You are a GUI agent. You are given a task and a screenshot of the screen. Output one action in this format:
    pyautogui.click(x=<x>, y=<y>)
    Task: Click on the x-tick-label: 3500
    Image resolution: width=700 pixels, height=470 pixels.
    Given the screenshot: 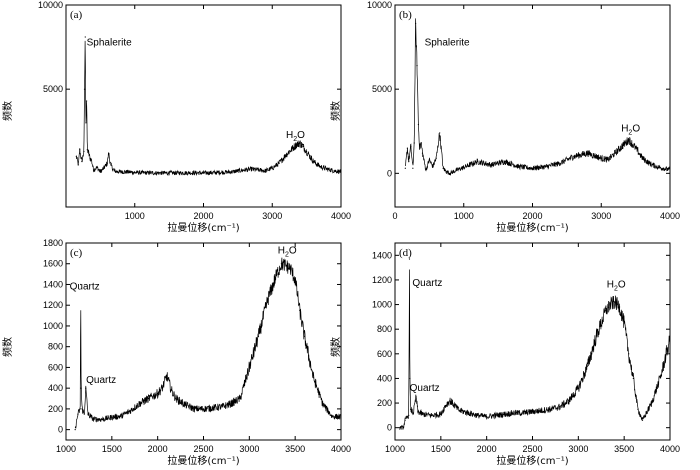 What is the action you would take?
    pyautogui.click(x=624, y=449)
    